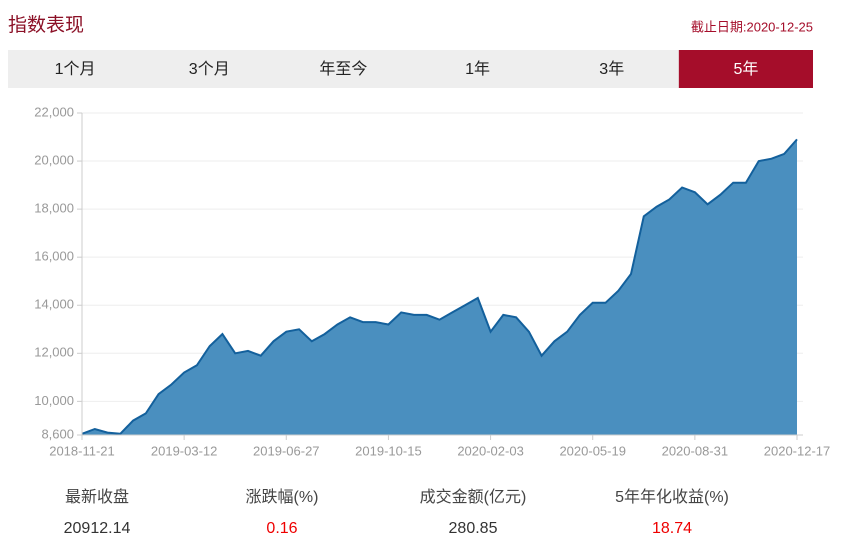 The image size is (841, 553). What do you see at coordinates (54, 400) in the screenshot?
I see `y-tick-label: 10,000` at bounding box center [54, 400].